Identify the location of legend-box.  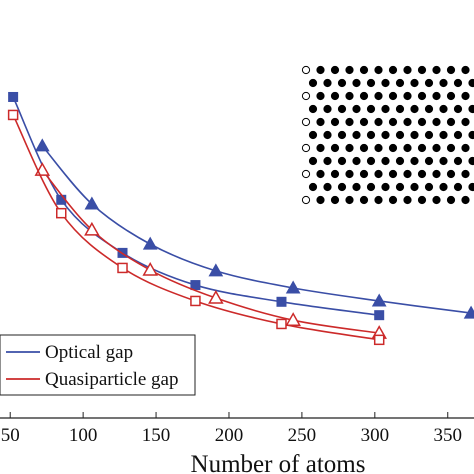
(98, 365).